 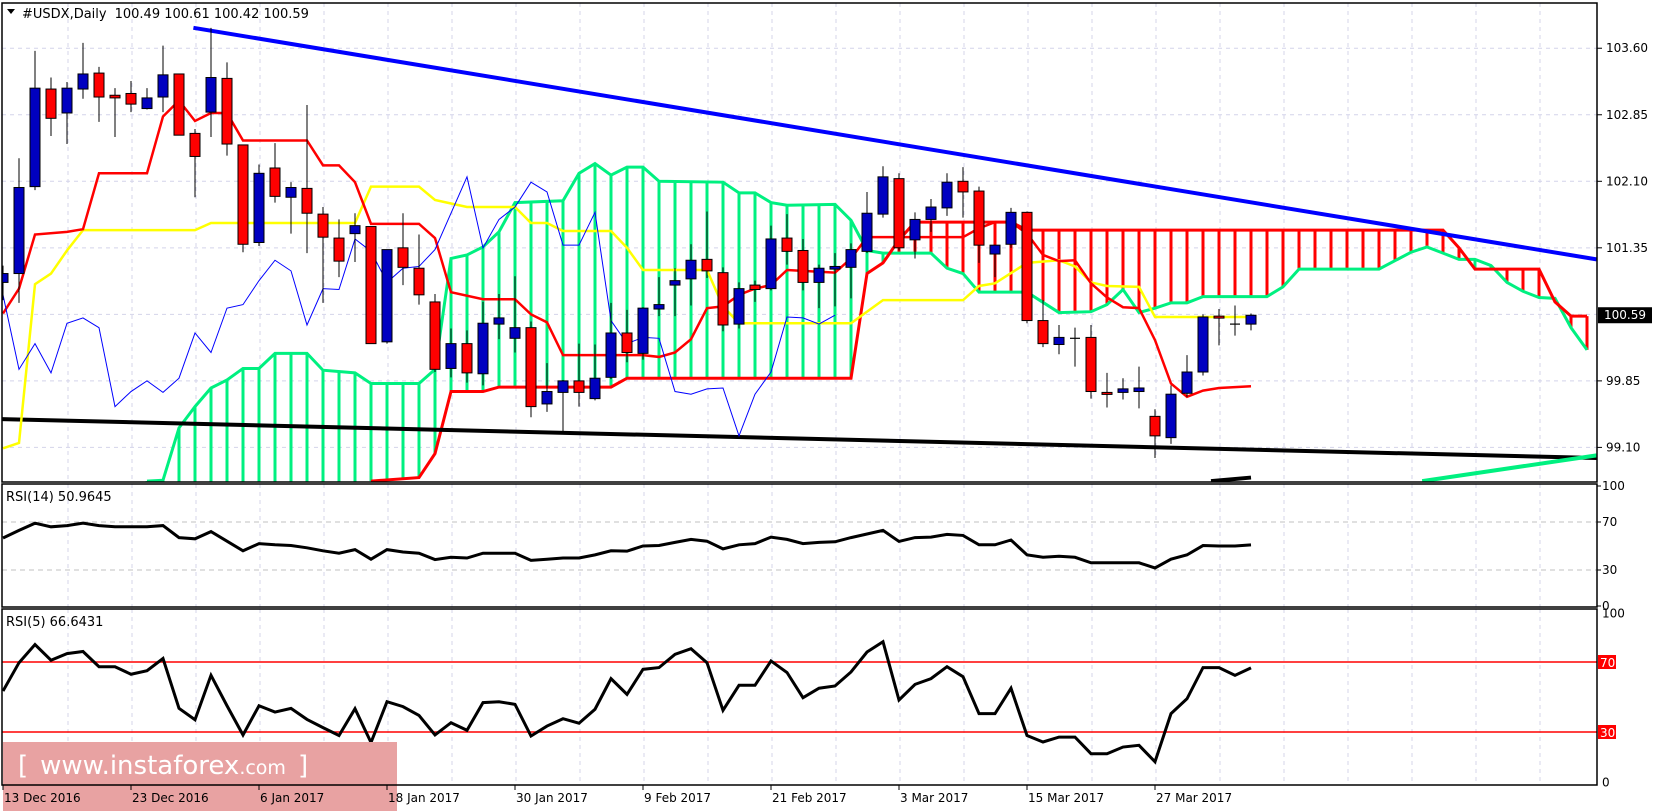 What do you see at coordinates (59, 497) in the screenshot?
I see `rsi14-label: RSI(14) 50.9645` at bounding box center [59, 497].